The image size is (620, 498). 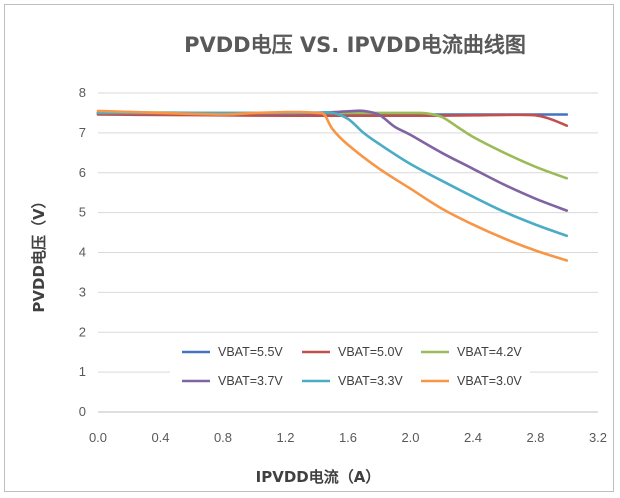 I want to click on y-tick-4: 4, so click(x=82, y=252).